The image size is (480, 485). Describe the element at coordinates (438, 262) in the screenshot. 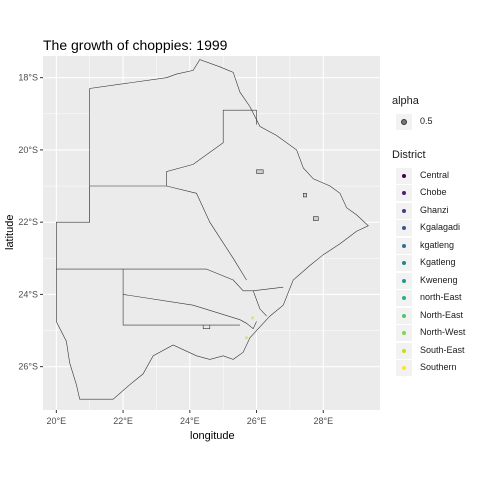

I see `legend-label: Kgatleng` at that location.